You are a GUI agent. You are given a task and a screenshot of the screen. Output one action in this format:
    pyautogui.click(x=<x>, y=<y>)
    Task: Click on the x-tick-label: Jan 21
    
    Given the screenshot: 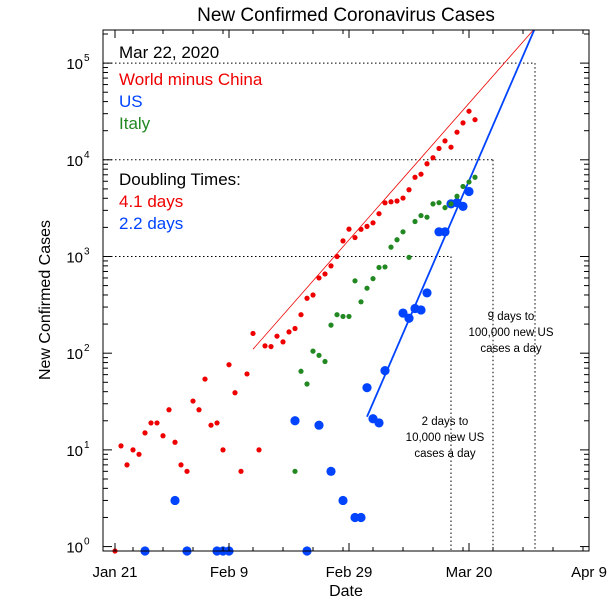 What is the action you would take?
    pyautogui.click(x=114, y=572)
    